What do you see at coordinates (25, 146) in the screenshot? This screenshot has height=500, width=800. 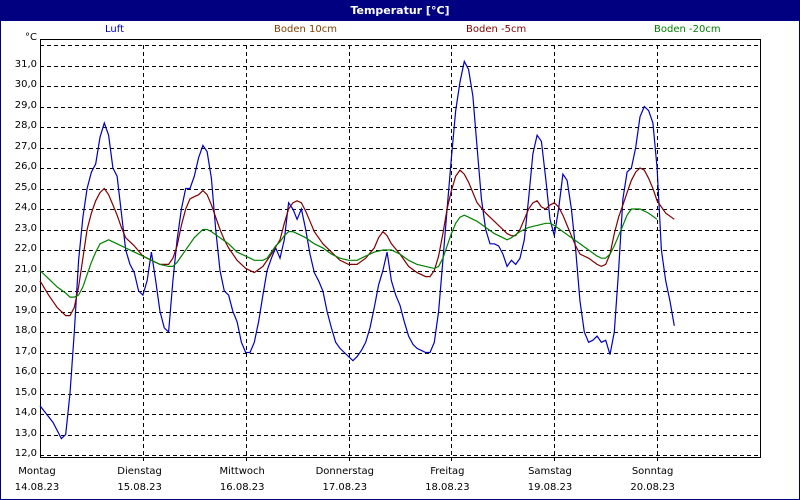 I see `y-tick-label: 27,0` at bounding box center [25, 146].